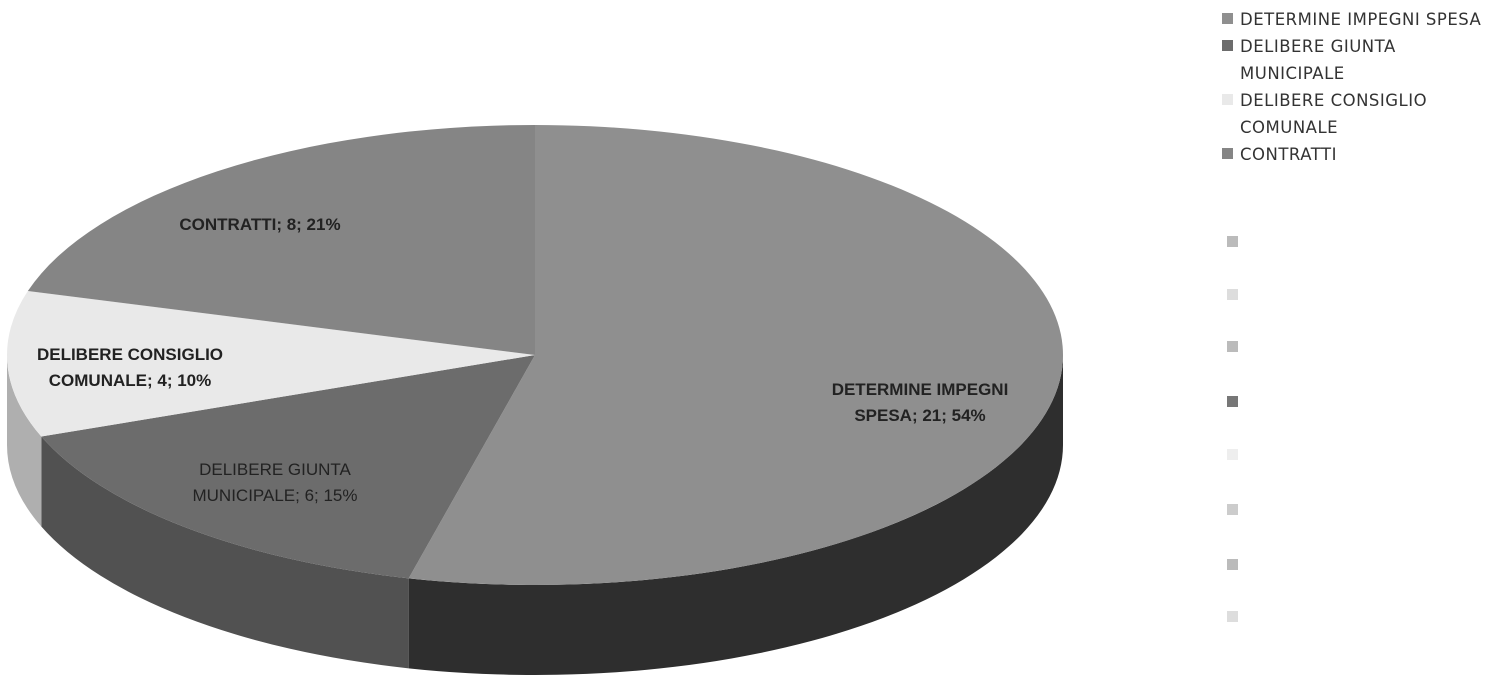 Image resolution: width=1491 pixels, height=679 pixels. Describe the element at coordinates (1354, 154) in the screenshot. I see `legend-item: CONTRATTI` at that location.